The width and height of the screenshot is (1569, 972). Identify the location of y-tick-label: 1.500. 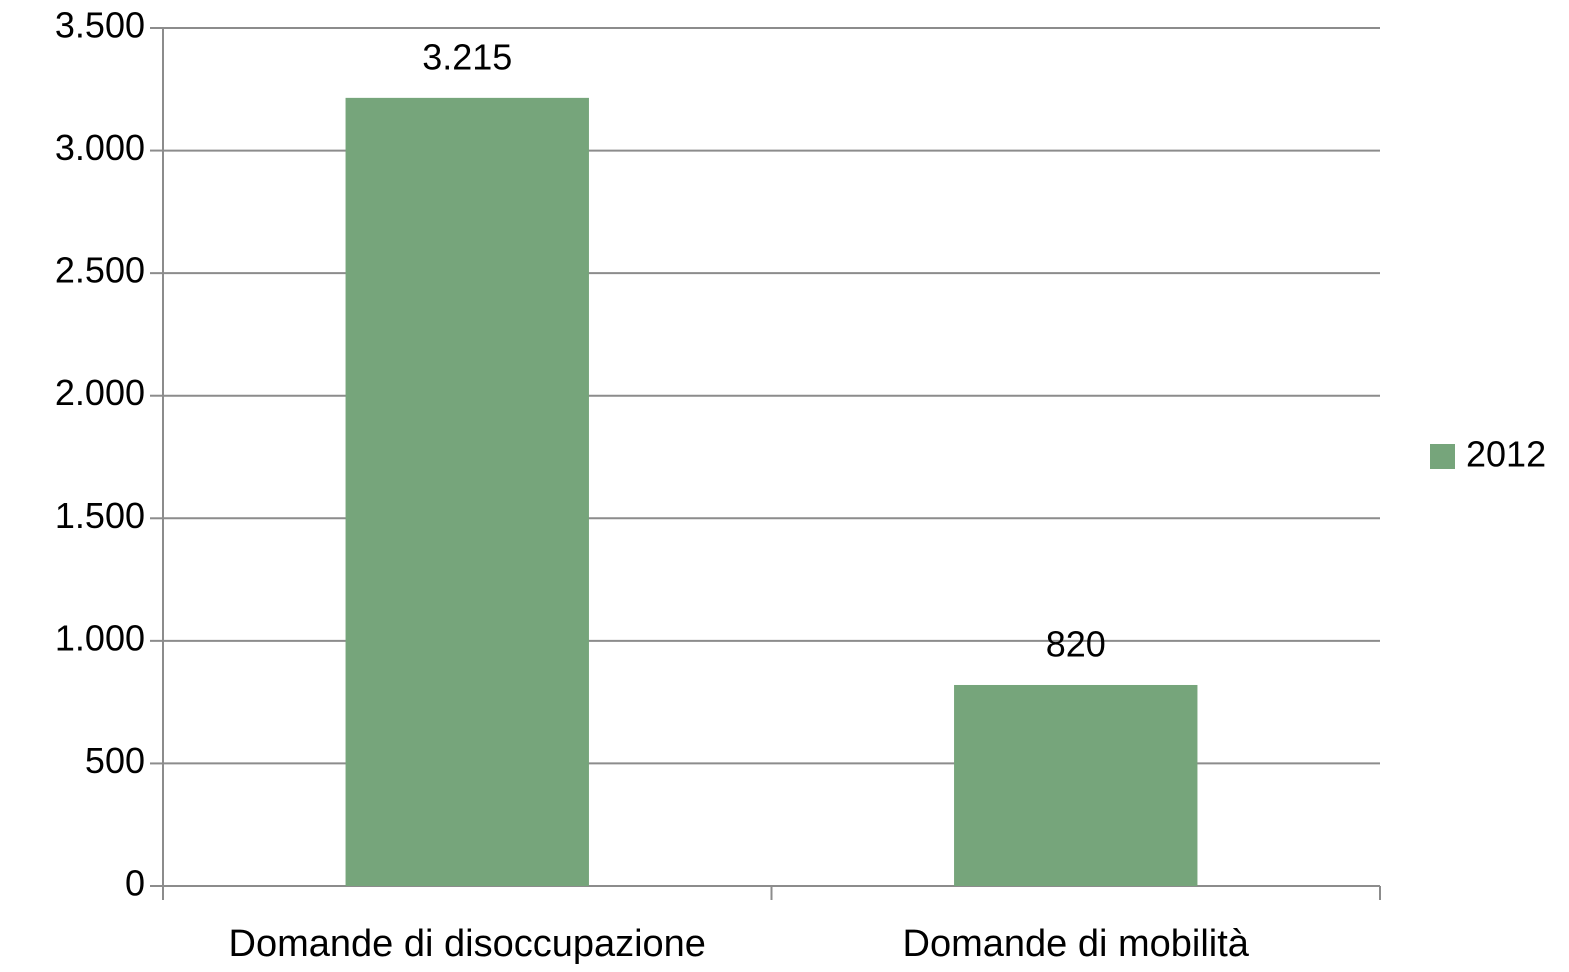
(100, 515).